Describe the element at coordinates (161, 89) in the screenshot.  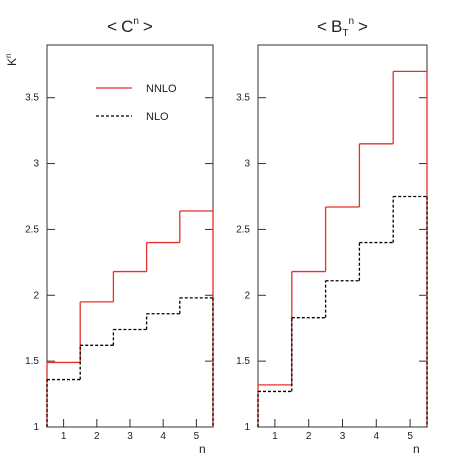
I see `legend-label: NNLO` at that location.